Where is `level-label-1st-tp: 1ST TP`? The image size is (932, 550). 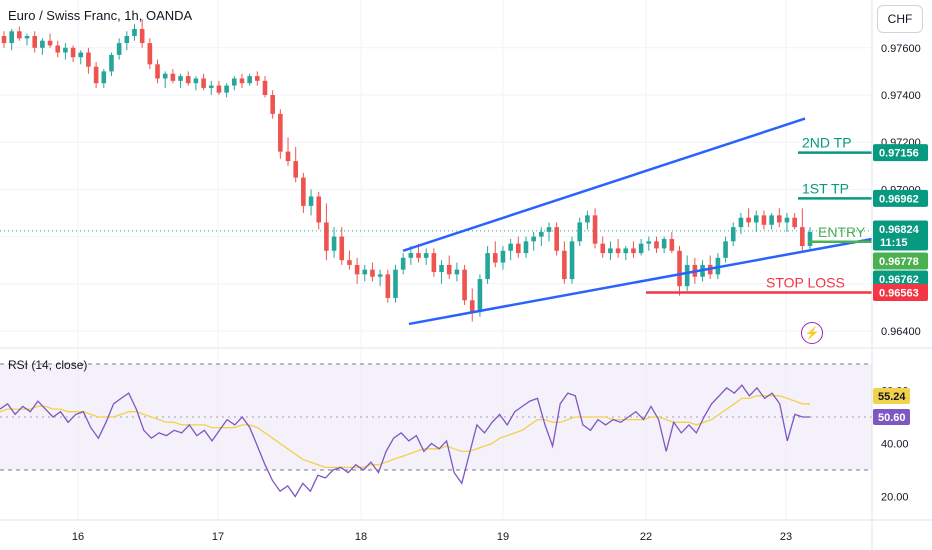 level-label-1st-tp: 1ST TP is located at coordinates (825, 188).